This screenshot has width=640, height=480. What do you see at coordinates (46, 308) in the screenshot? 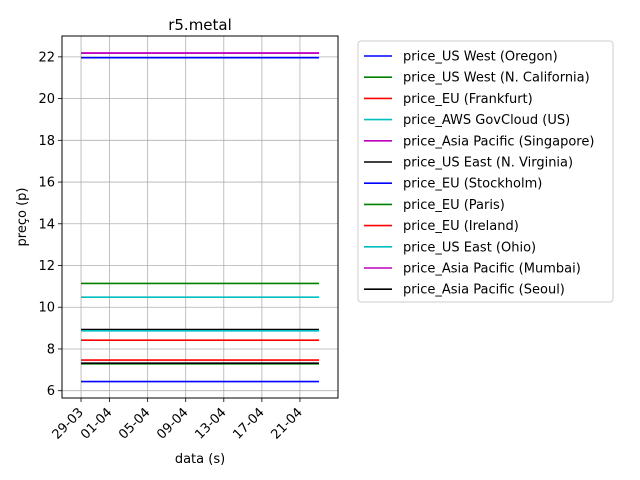
I see `y-tick-label: 10` at bounding box center [46, 308].